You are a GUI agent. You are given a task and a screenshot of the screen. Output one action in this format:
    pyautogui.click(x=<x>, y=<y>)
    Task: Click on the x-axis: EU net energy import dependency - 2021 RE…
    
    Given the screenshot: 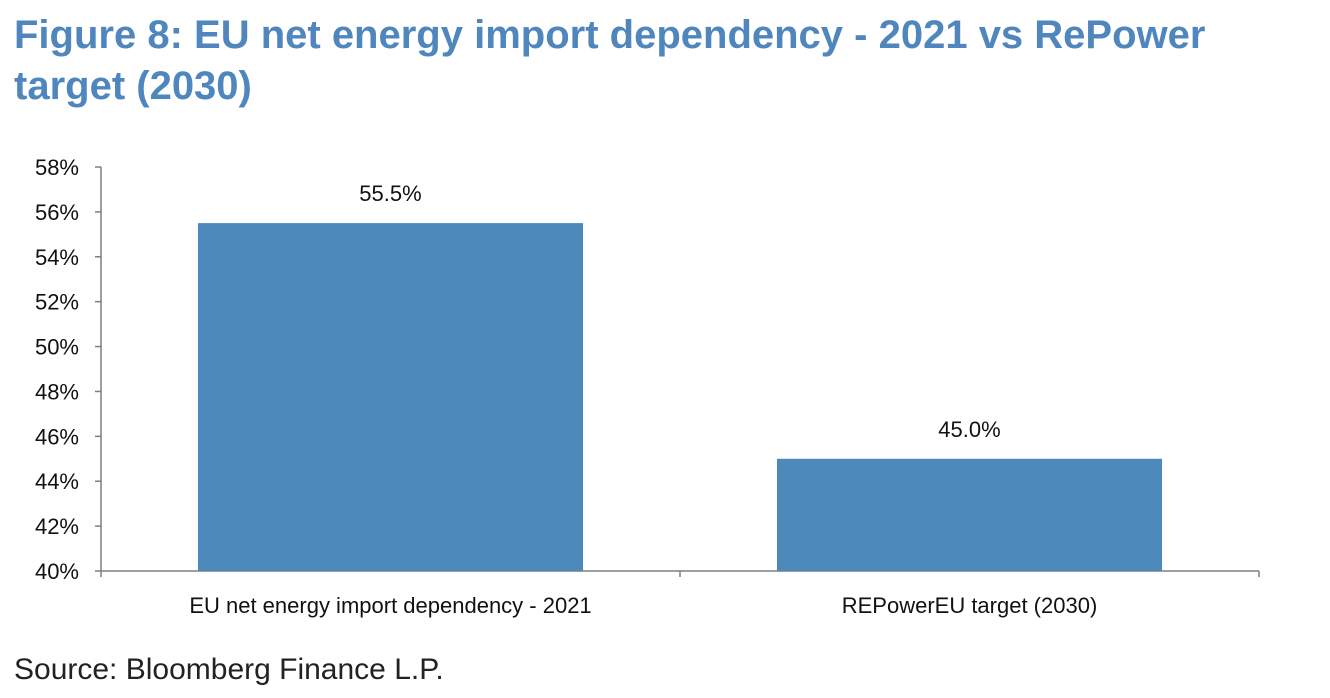 What is the action you would take?
    pyautogui.click(x=680, y=594)
    